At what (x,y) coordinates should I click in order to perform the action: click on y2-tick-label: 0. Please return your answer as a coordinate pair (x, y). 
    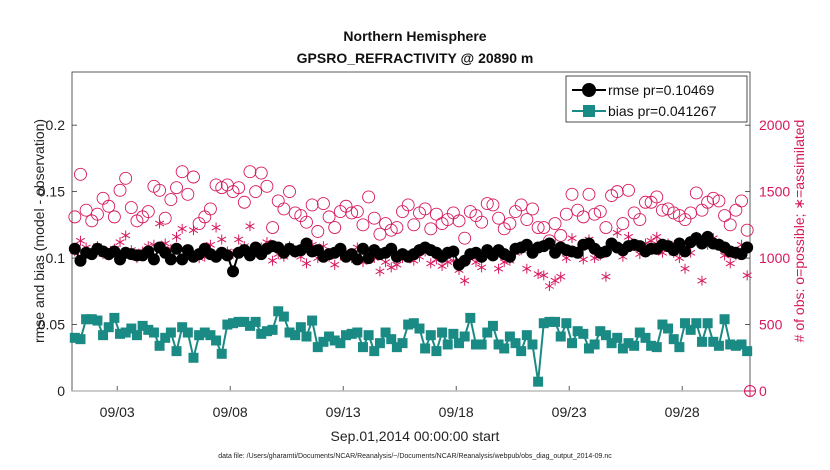
    Looking at the image, I should click on (763, 391).